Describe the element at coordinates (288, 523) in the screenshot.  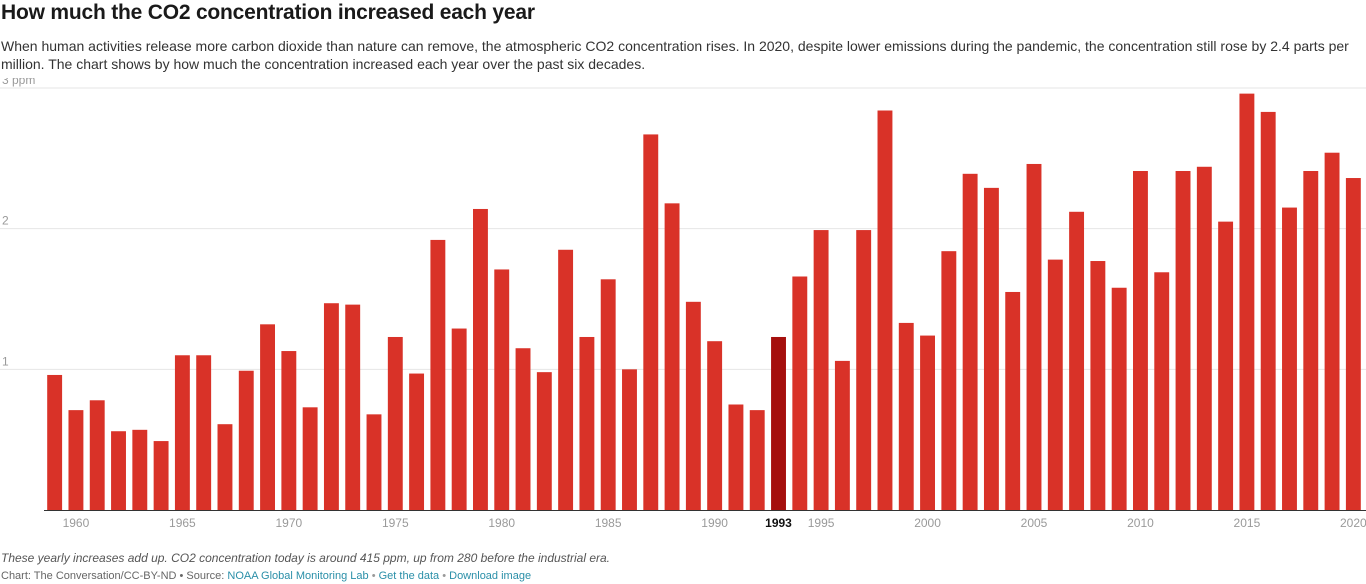
I see `x-tick-label: 1970` at that location.